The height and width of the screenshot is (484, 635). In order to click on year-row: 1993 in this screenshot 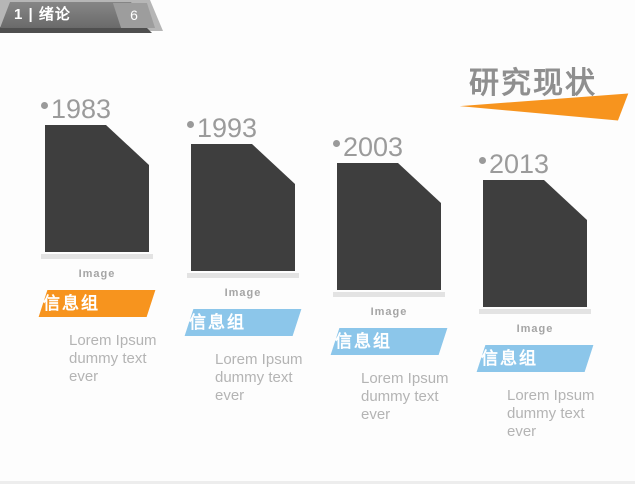, I will do `click(251, 129)`.